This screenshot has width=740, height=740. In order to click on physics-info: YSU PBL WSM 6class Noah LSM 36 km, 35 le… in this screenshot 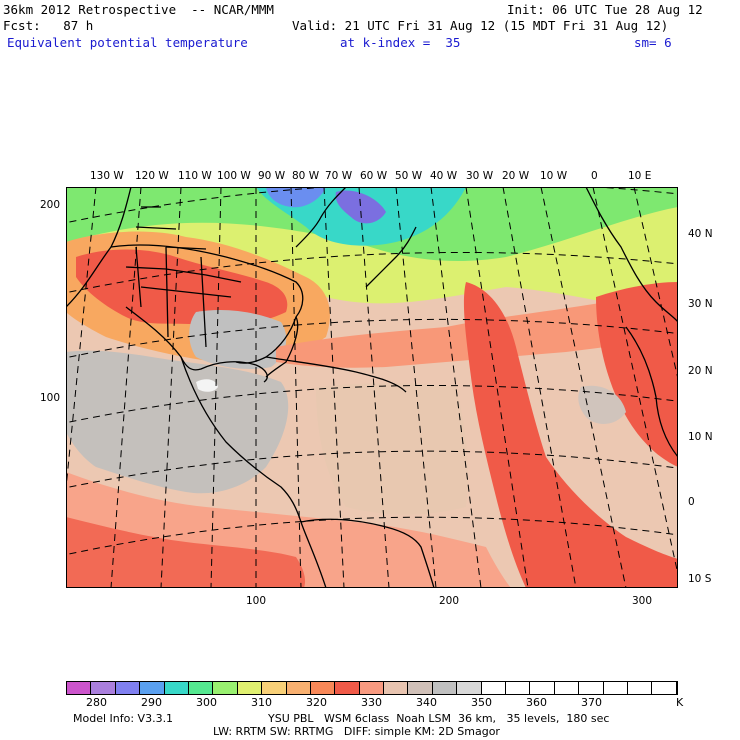, I will do `click(439, 718)`.